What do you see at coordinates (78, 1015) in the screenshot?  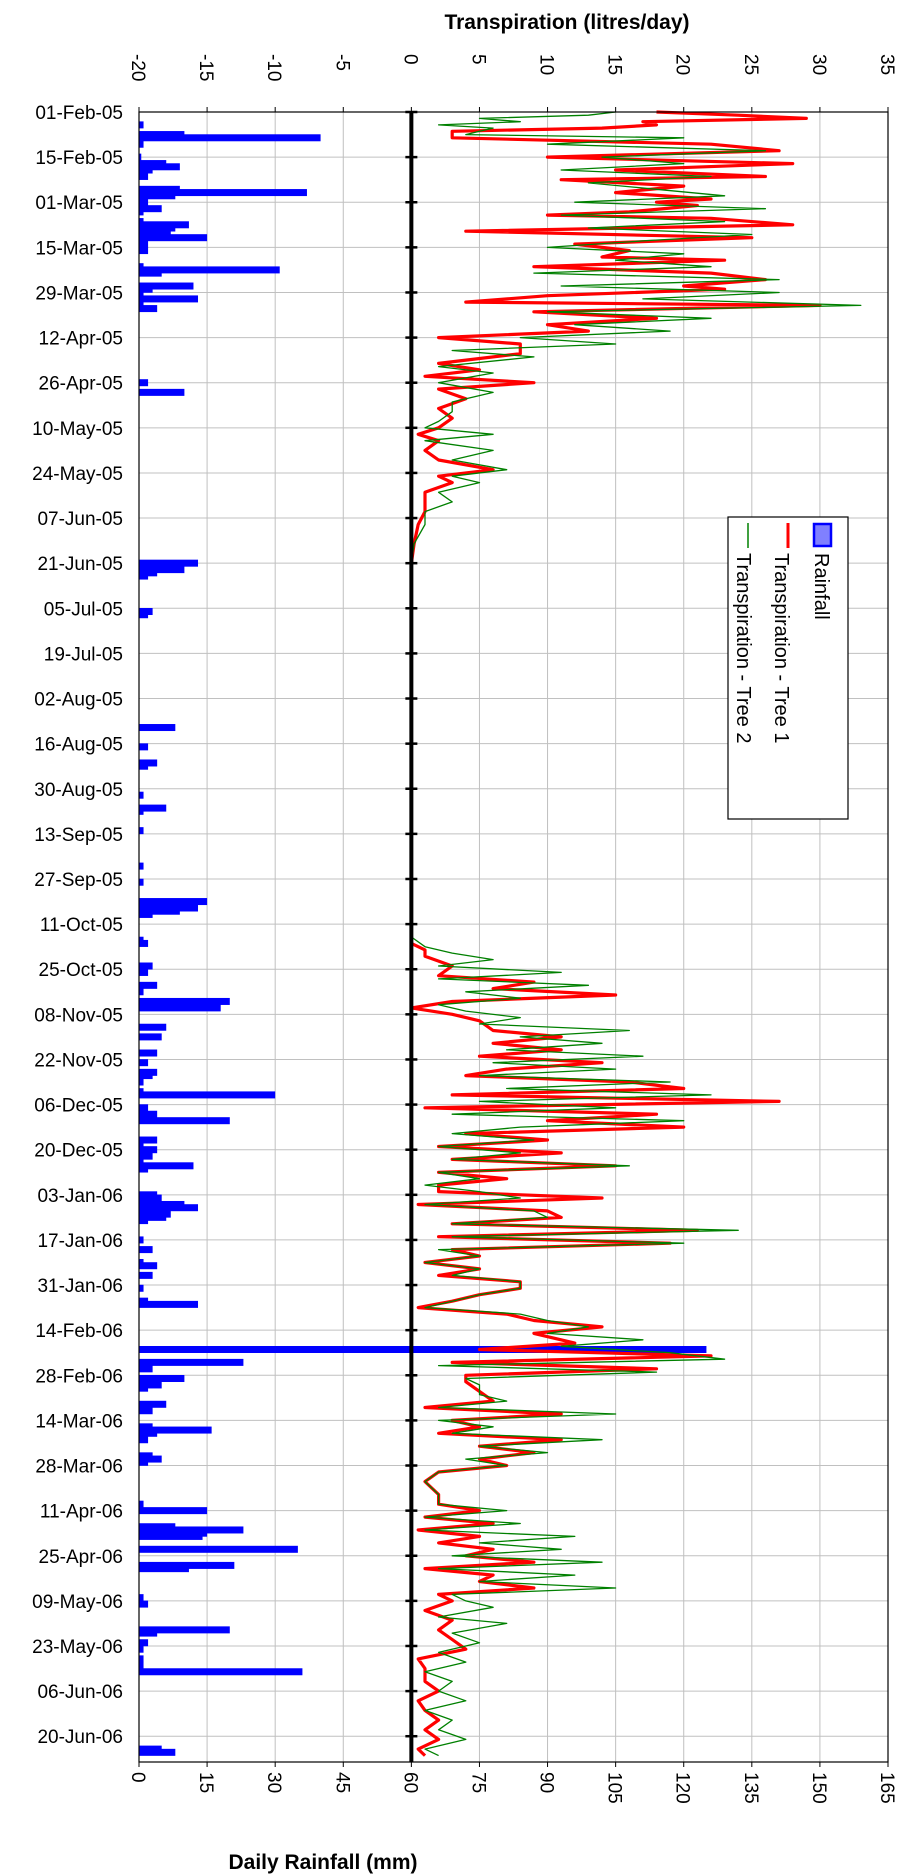 I see `date-tick-label-20: 08-Nov-05` at bounding box center [78, 1015].